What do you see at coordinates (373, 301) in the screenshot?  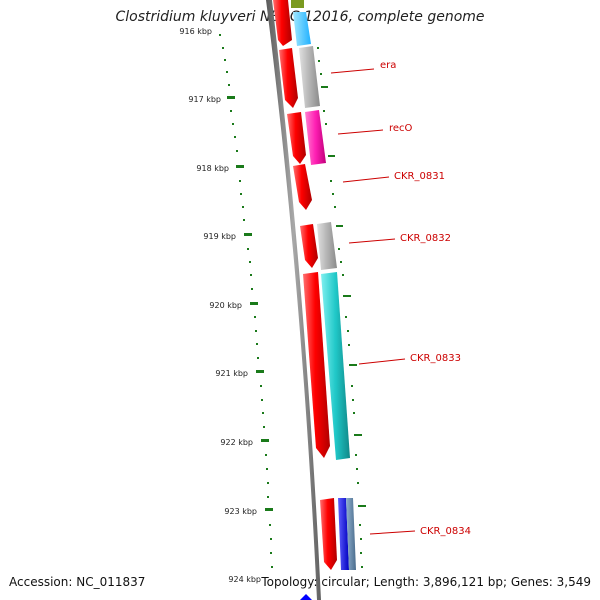 I see `label-leaders` at bounding box center [373, 301].